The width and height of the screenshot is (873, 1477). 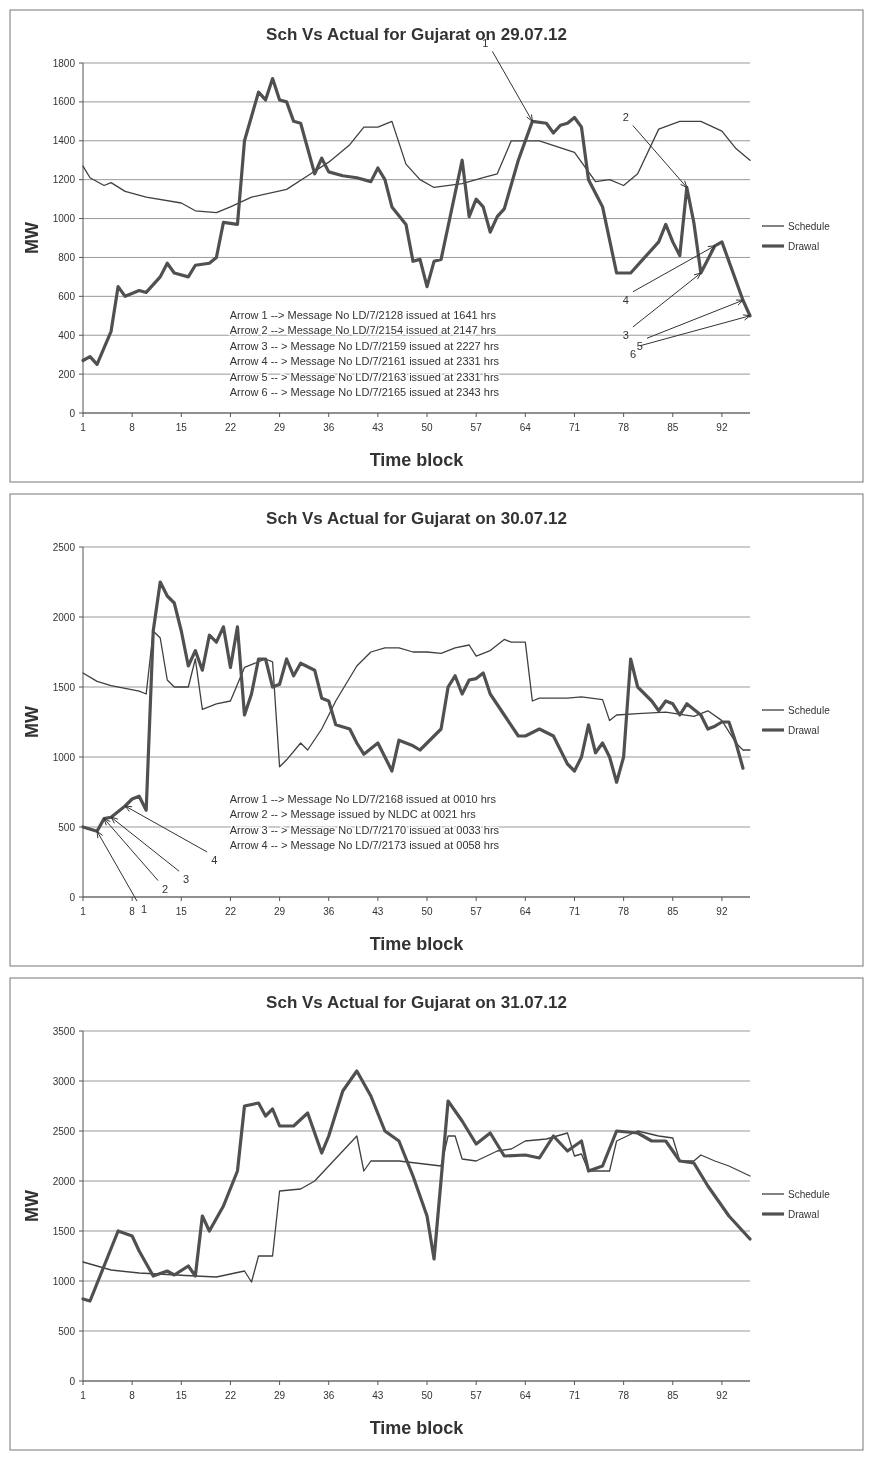 What do you see at coordinates (363, 798) in the screenshot?
I see `annotation: Arrow 1 --> Message No LD/7/2168 issued at 0010 hrs` at bounding box center [363, 798].